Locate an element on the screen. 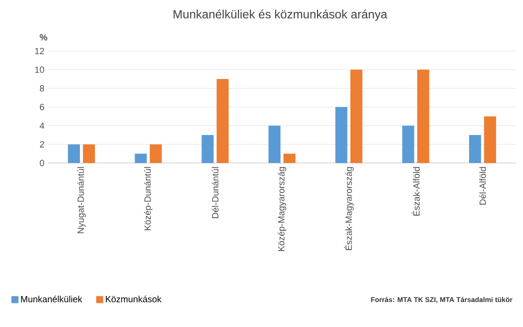 The image size is (523, 327). y-tick-label: 8 is located at coordinates (42, 88).